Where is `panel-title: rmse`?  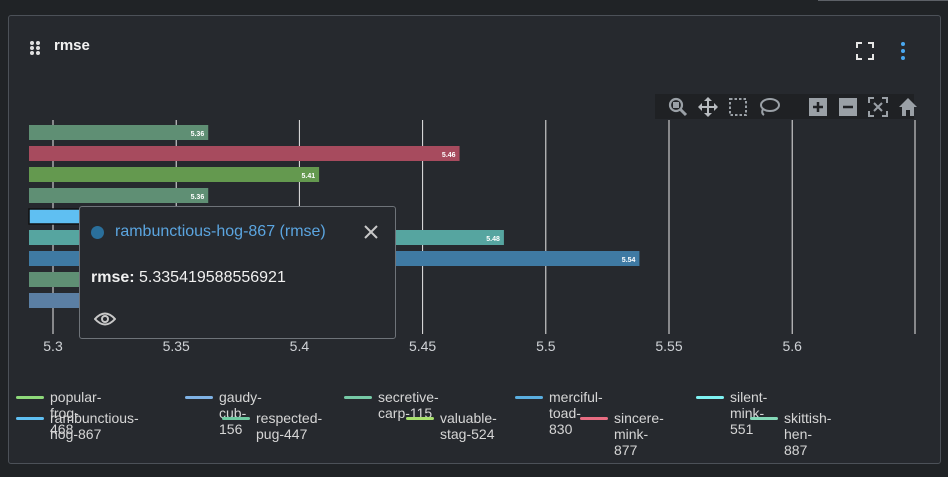 panel-title: rmse is located at coordinates (72, 45).